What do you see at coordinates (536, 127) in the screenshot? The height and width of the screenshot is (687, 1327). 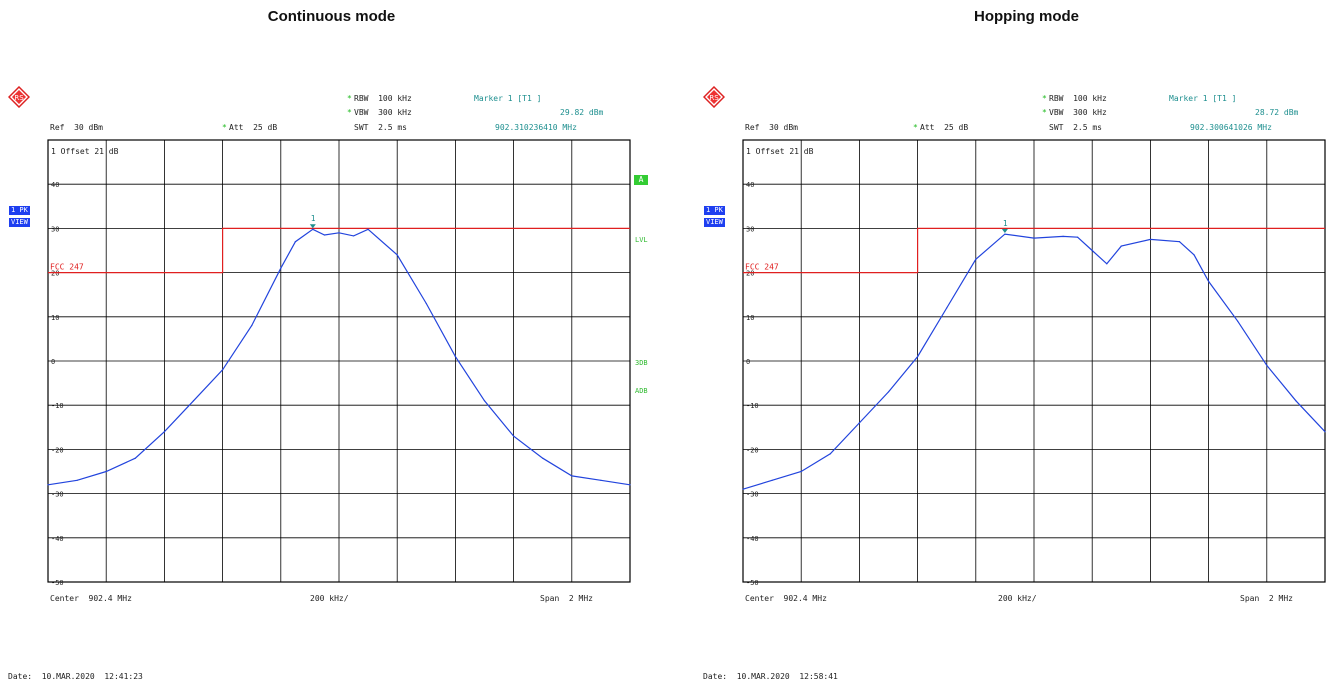 I see `marker-frequency: 902.310236410 MHz` at bounding box center [536, 127].